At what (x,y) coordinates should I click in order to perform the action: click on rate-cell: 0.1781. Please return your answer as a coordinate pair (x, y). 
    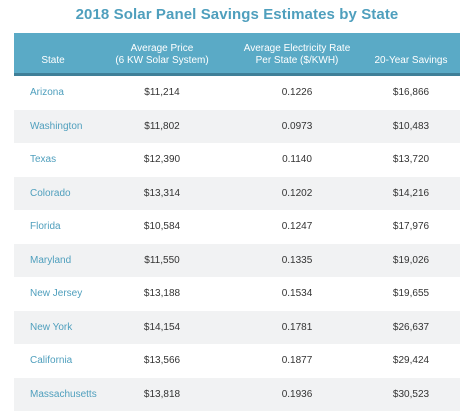
    Looking at the image, I should click on (297, 327).